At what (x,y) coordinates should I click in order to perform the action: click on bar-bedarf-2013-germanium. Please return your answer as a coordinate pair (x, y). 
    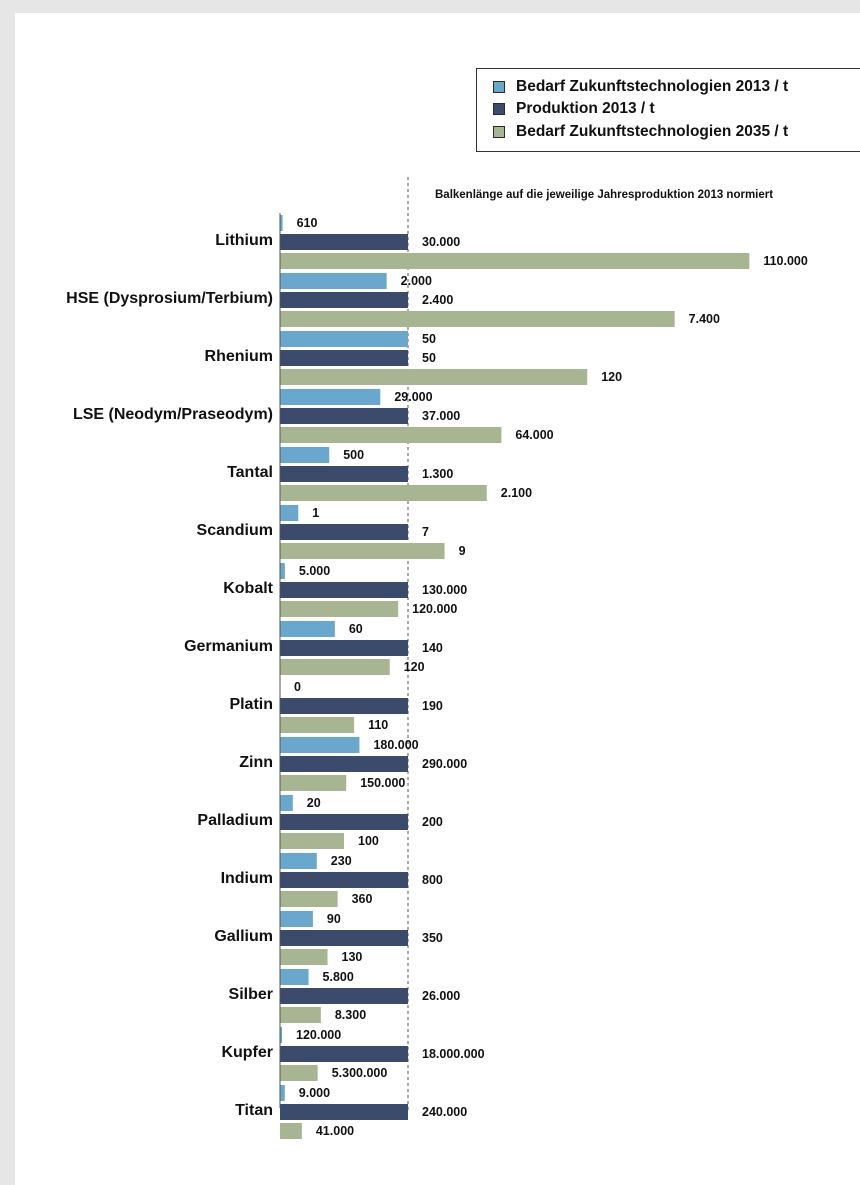
    Looking at the image, I should click on (307, 629).